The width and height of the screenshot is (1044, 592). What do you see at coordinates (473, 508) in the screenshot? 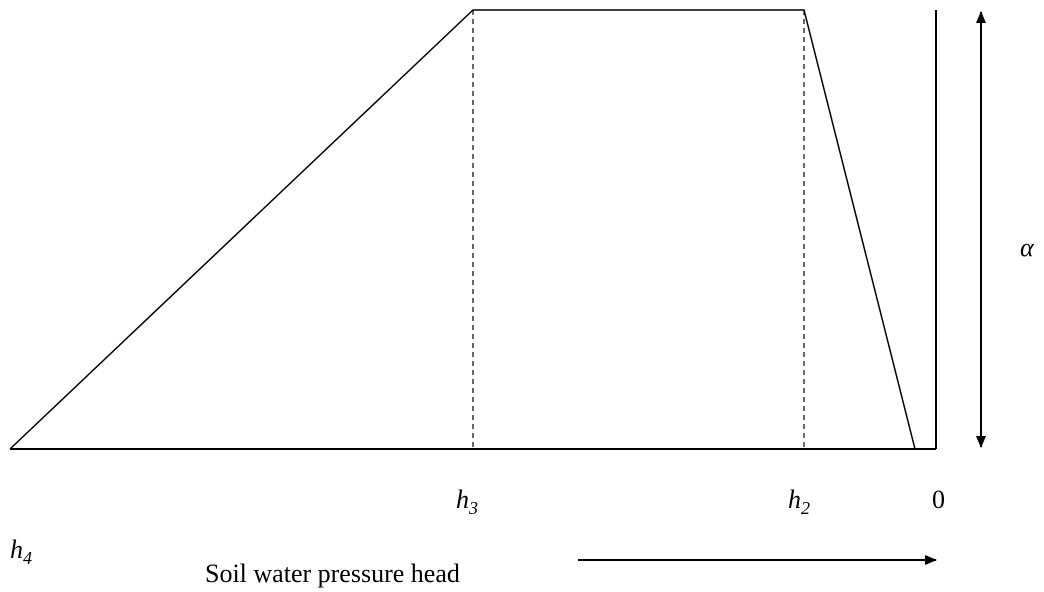
I see `h3-sub: 3` at bounding box center [473, 508].